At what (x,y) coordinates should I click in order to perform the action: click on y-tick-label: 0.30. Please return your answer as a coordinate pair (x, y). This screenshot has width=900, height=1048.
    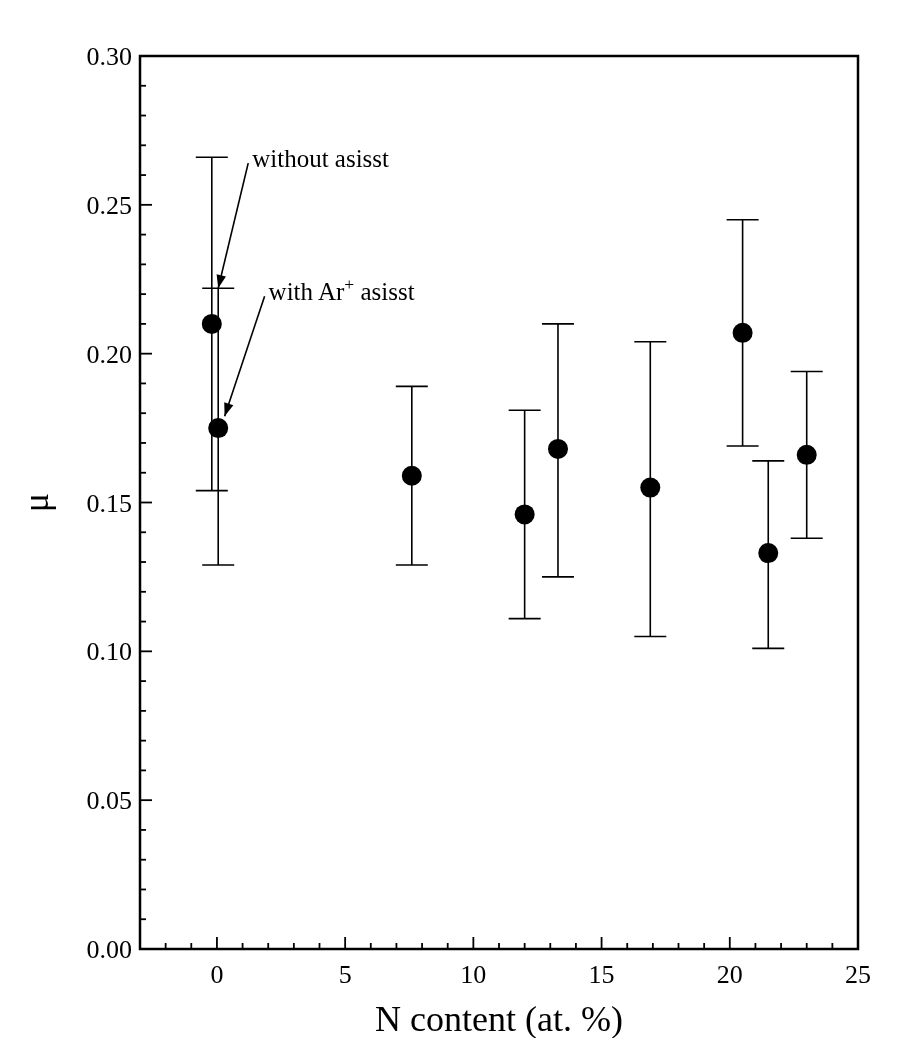
    Looking at the image, I should click on (109, 56).